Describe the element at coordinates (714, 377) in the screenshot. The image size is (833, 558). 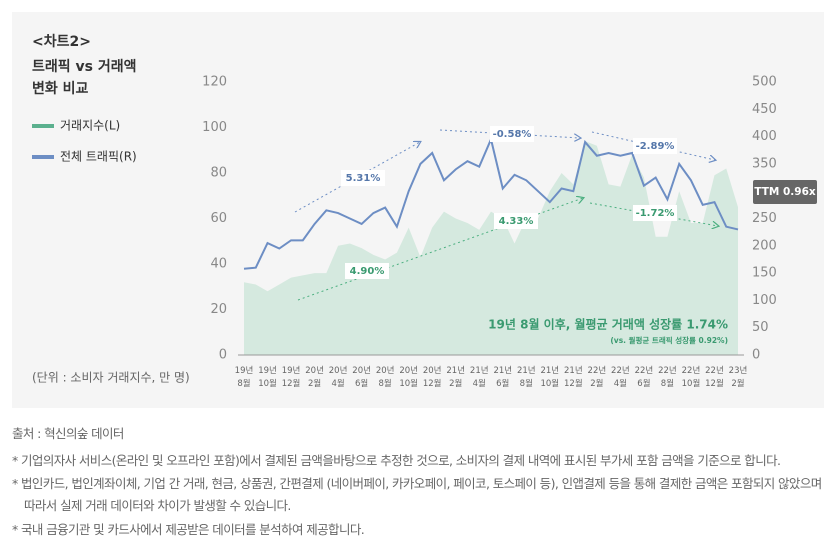
I see `x-tick-label: 22년 12월` at that location.